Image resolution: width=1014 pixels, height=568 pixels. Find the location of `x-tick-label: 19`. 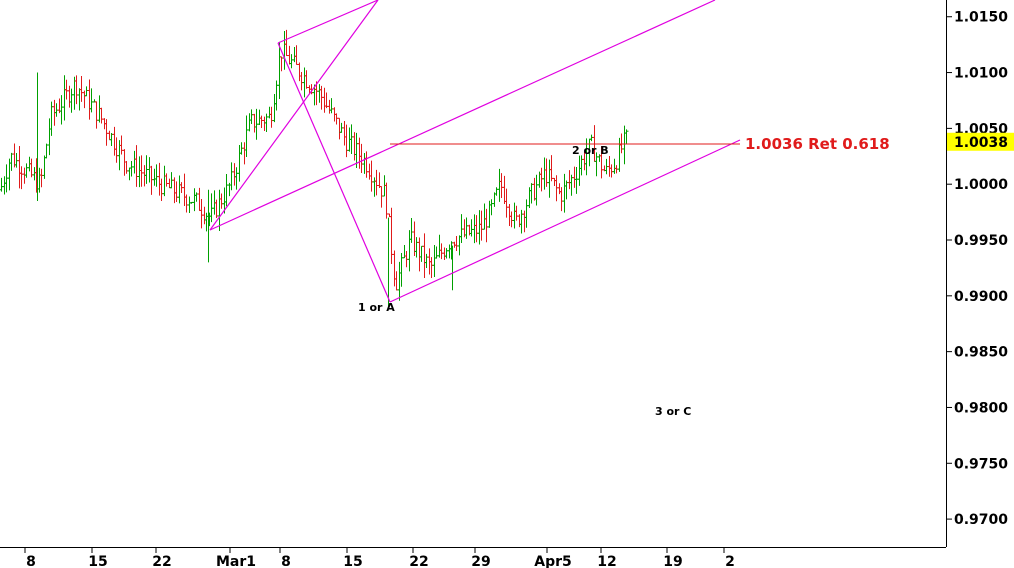

x-tick-label: 19 is located at coordinates (672, 561).